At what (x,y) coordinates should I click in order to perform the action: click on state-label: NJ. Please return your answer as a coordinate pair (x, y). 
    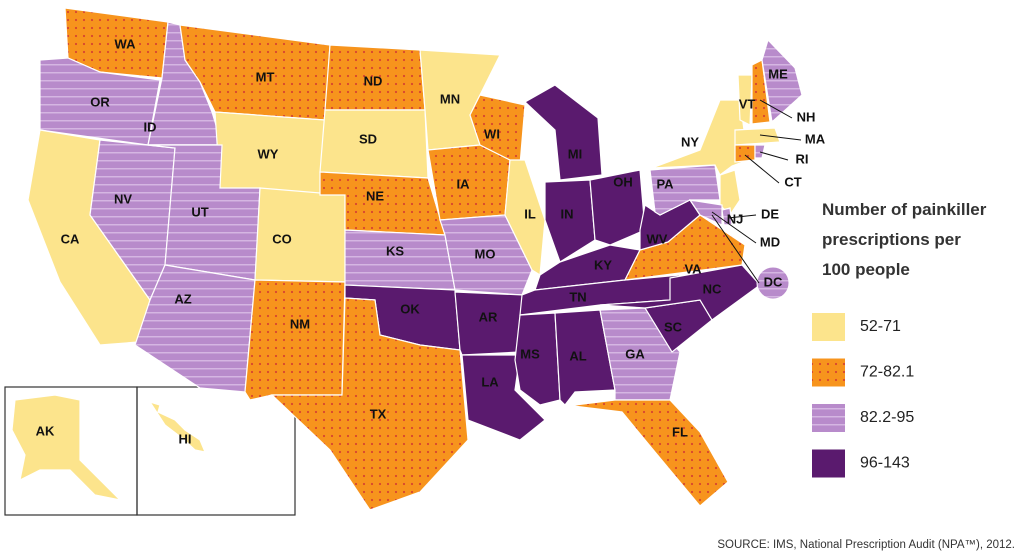
    Looking at the image, I should click on (735, 218).